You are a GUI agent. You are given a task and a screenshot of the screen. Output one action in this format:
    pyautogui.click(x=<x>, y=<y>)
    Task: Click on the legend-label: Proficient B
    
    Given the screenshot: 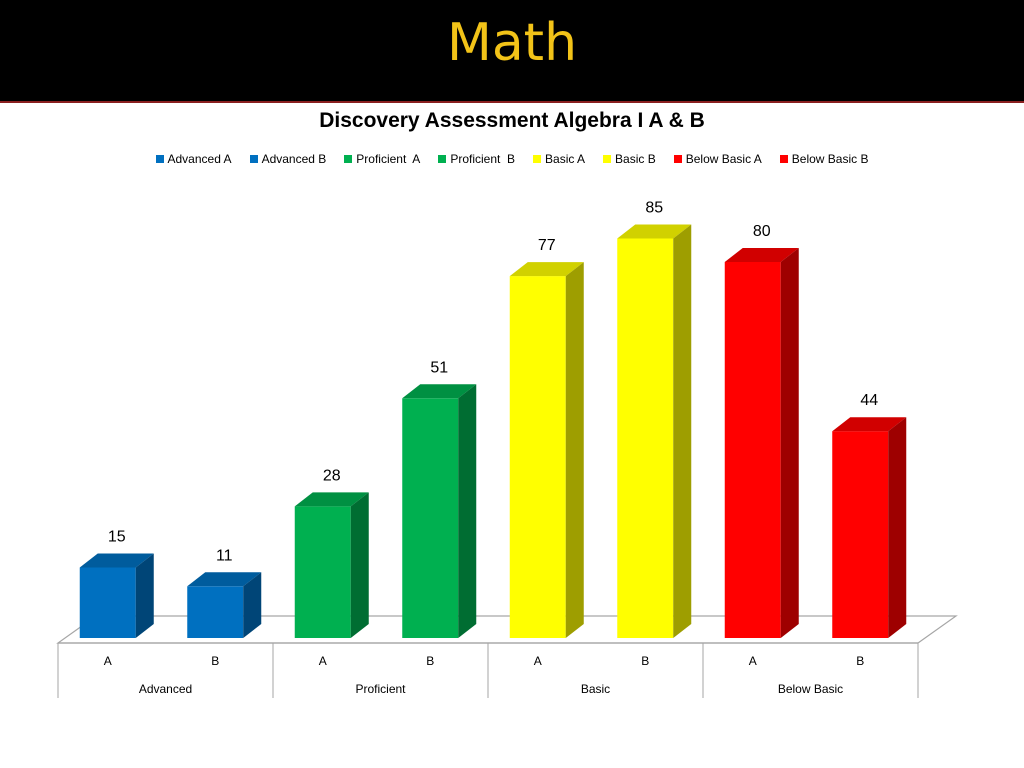 What is the action you would take?
    pyautogui.click(x=483, y=159)
    